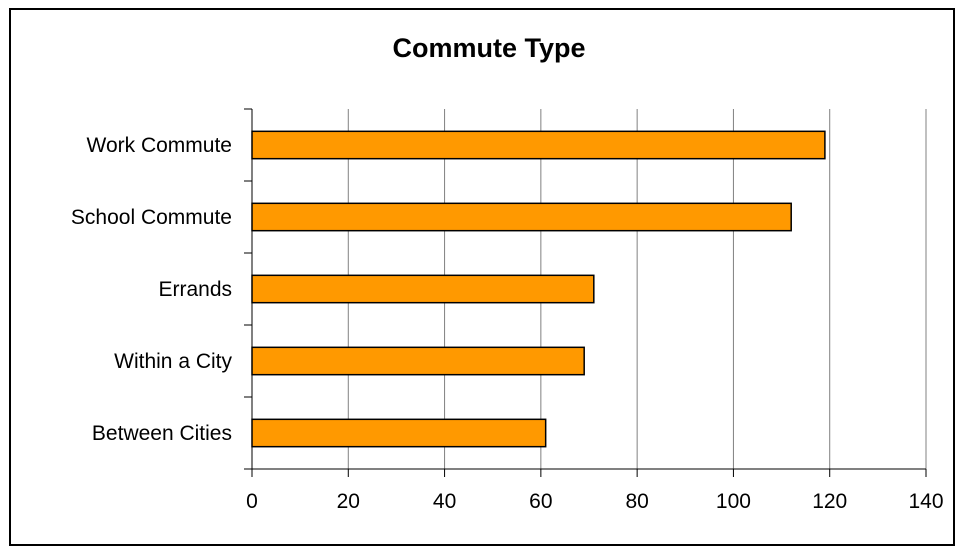 This screenshot has width=956, height=546. I want to click on x-tick-label-100: 100, so click(733, 501).